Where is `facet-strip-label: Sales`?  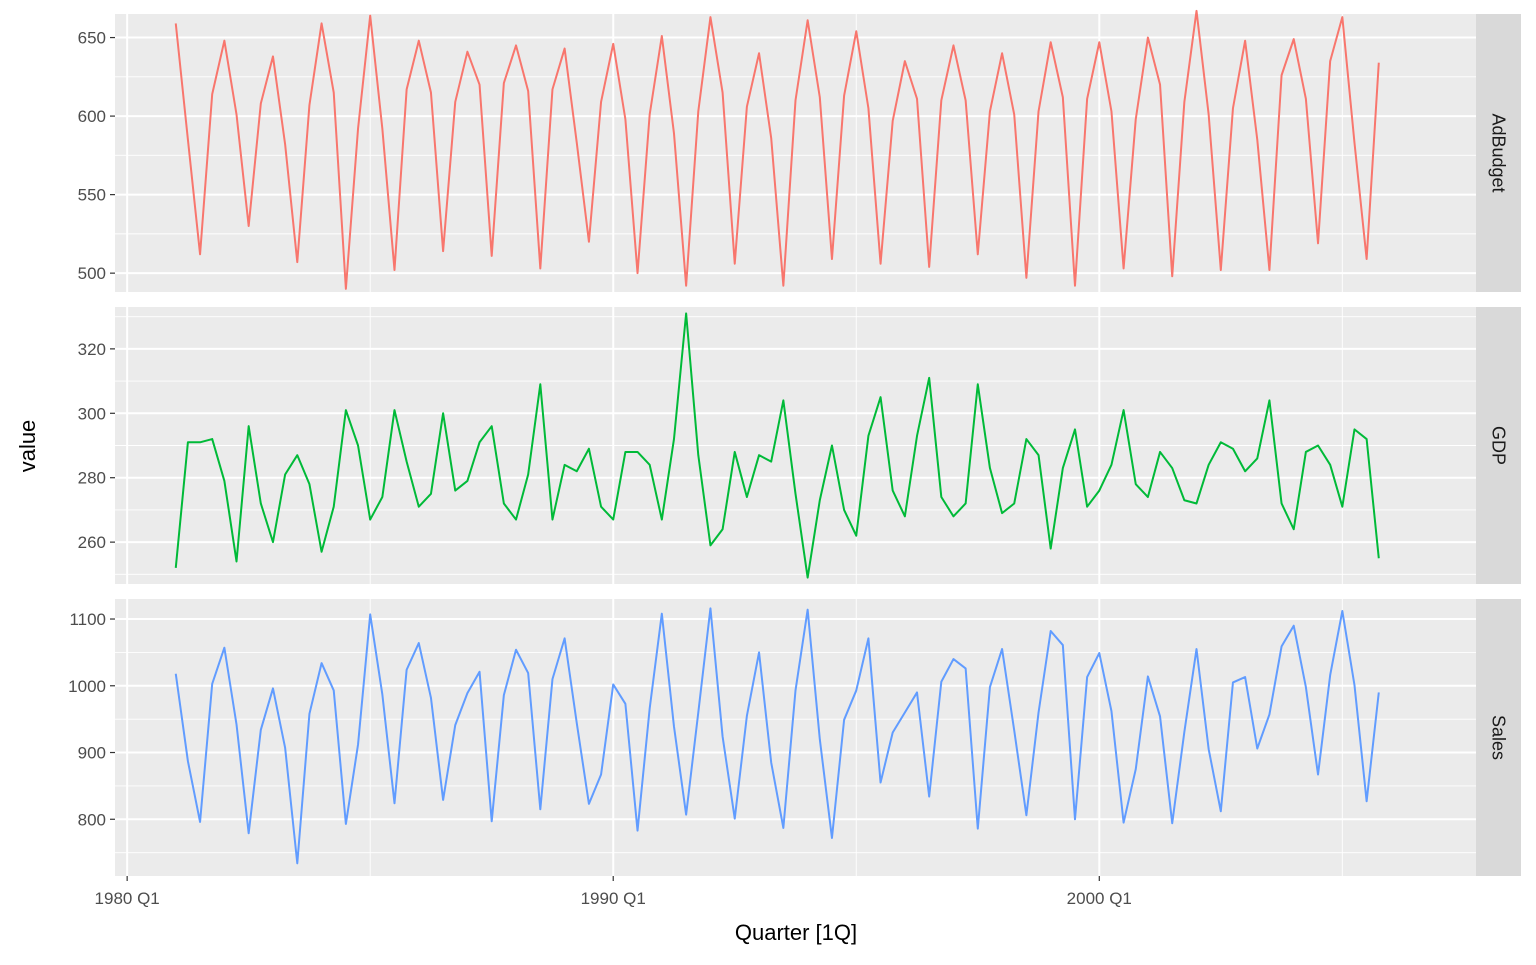 facet-strip-label: Sales is located at coordinates (1499, 737).